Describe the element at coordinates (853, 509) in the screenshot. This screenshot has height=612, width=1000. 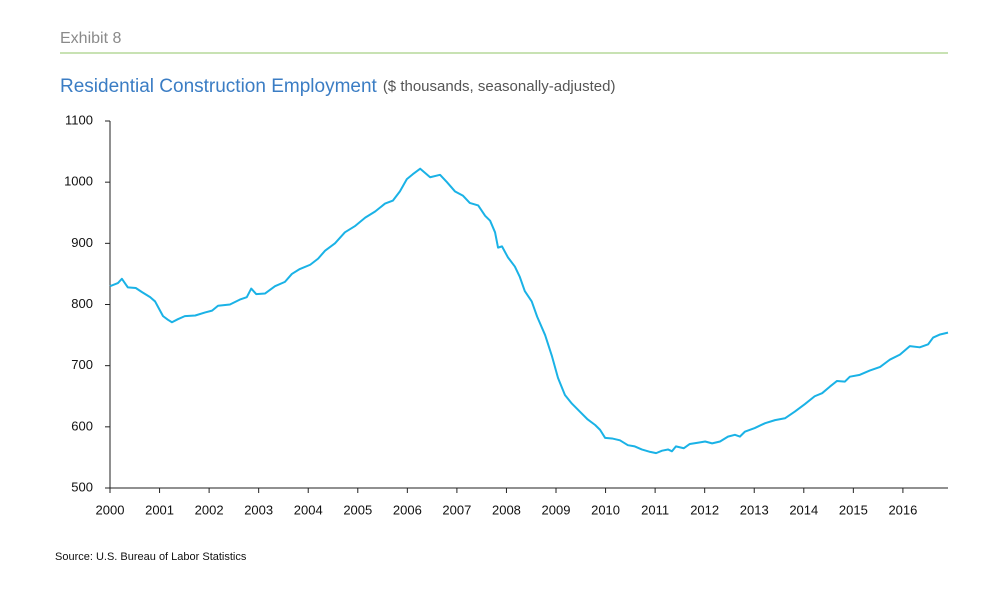
I see `x-tick-label: 2015` at that location.